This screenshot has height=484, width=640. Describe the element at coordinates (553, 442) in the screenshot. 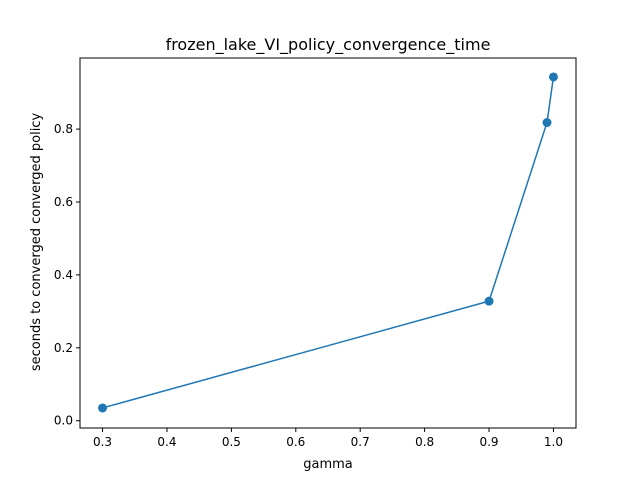

I see `x-tick-label: 1.0` at that location.